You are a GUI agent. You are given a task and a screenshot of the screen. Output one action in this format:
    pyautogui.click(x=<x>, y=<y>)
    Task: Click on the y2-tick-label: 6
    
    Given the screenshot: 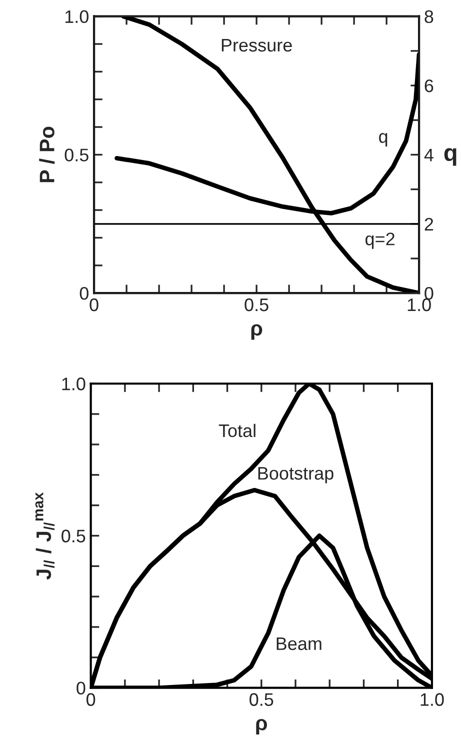 What is the action you would take?
    pyautogui.click(x=429, y=85)
    